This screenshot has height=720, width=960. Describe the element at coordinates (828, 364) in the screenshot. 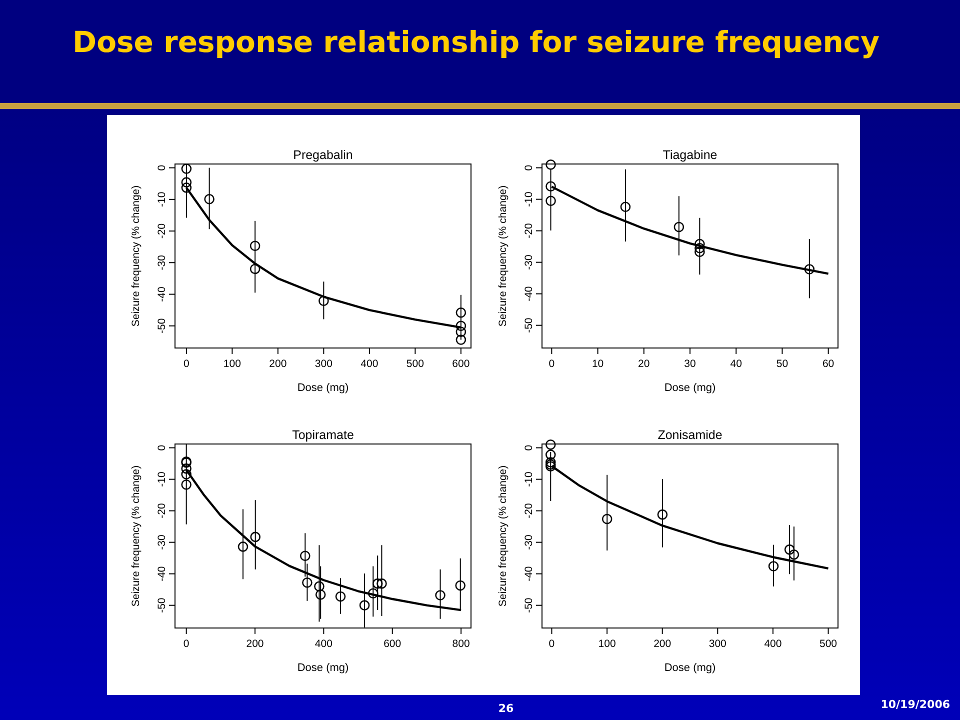

I see `x-tick-label: 60` at that location.